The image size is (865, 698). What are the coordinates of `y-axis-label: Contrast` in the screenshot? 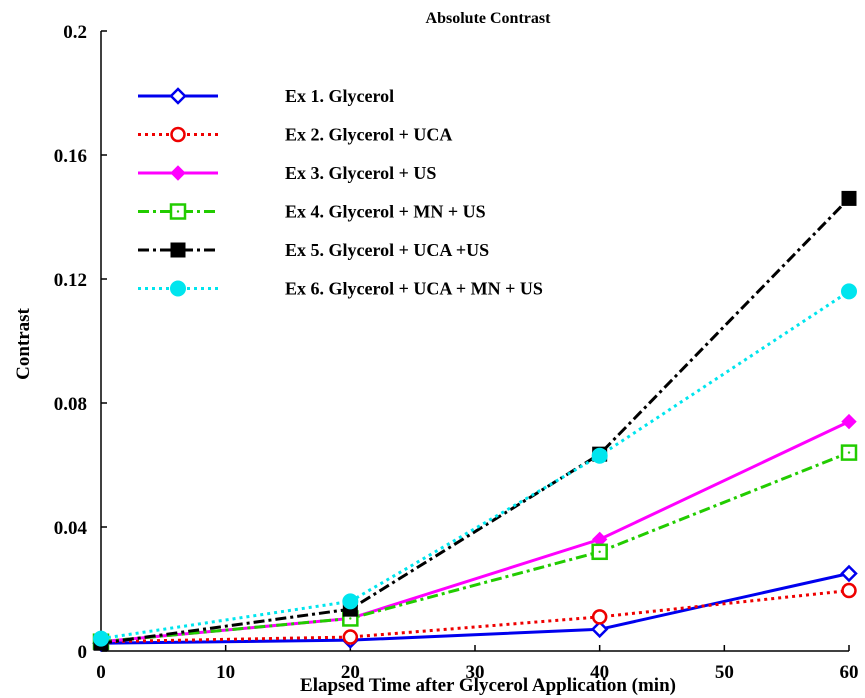 It's located at (23, 343).